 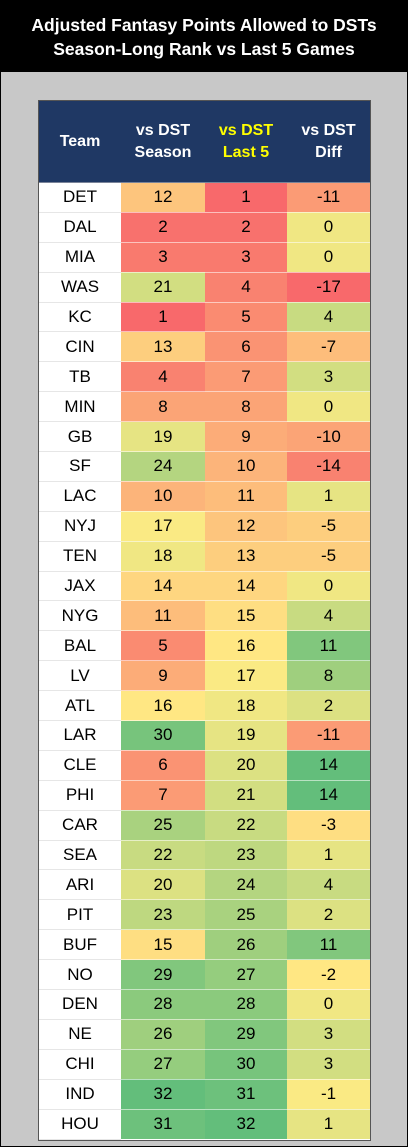 What do you see at coordinates (328, 1094) in the screenshot?
I see `diff-rank-cell: -1` at bounding box center [328, 1094].